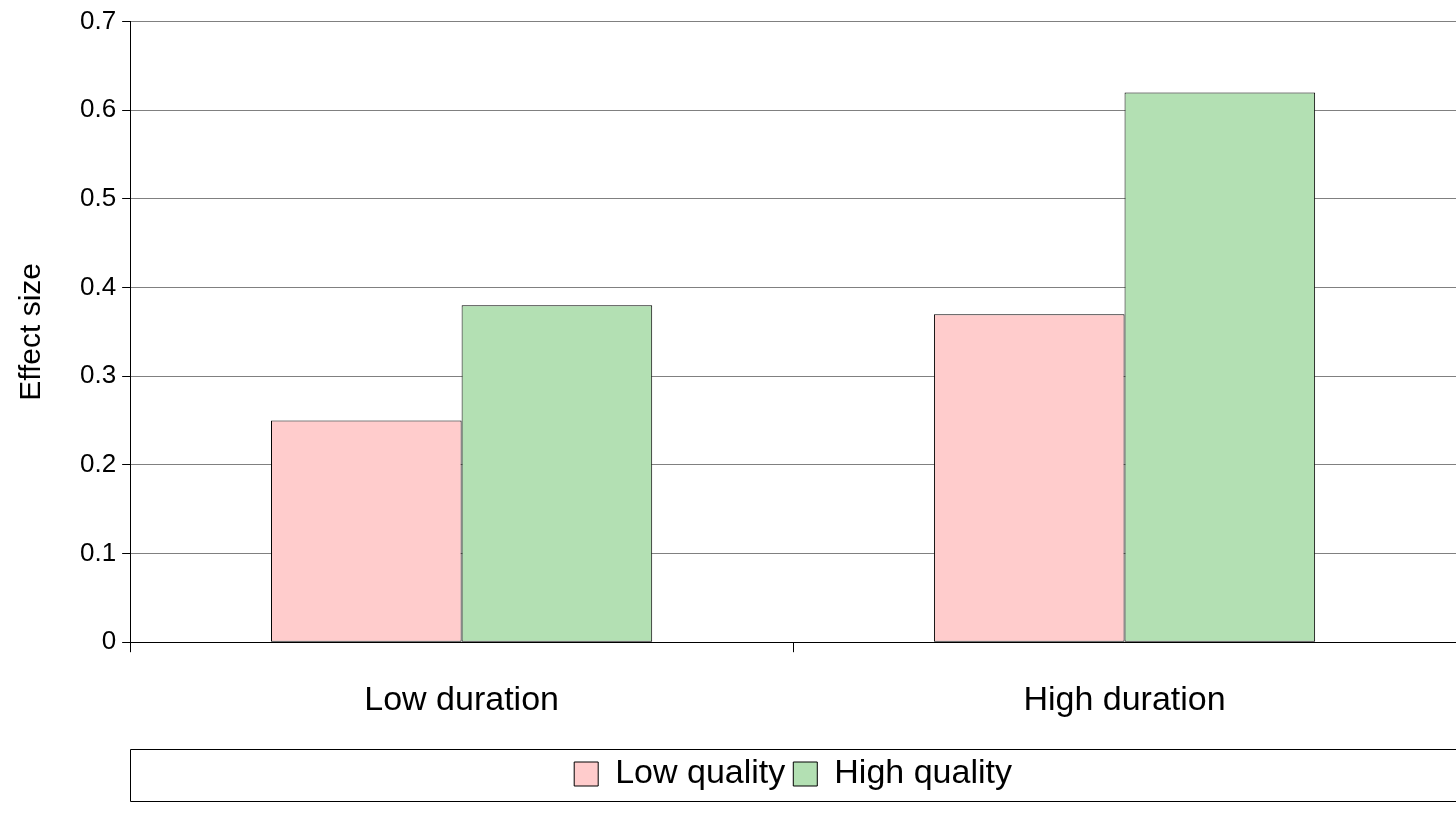 Image resolution: width=1456 pixels, height=817 pixels. What do you see at coordinates (98, 374) in the screenshot?
I see `y-tick-label: 0.3` at bounding box center [98, 374].